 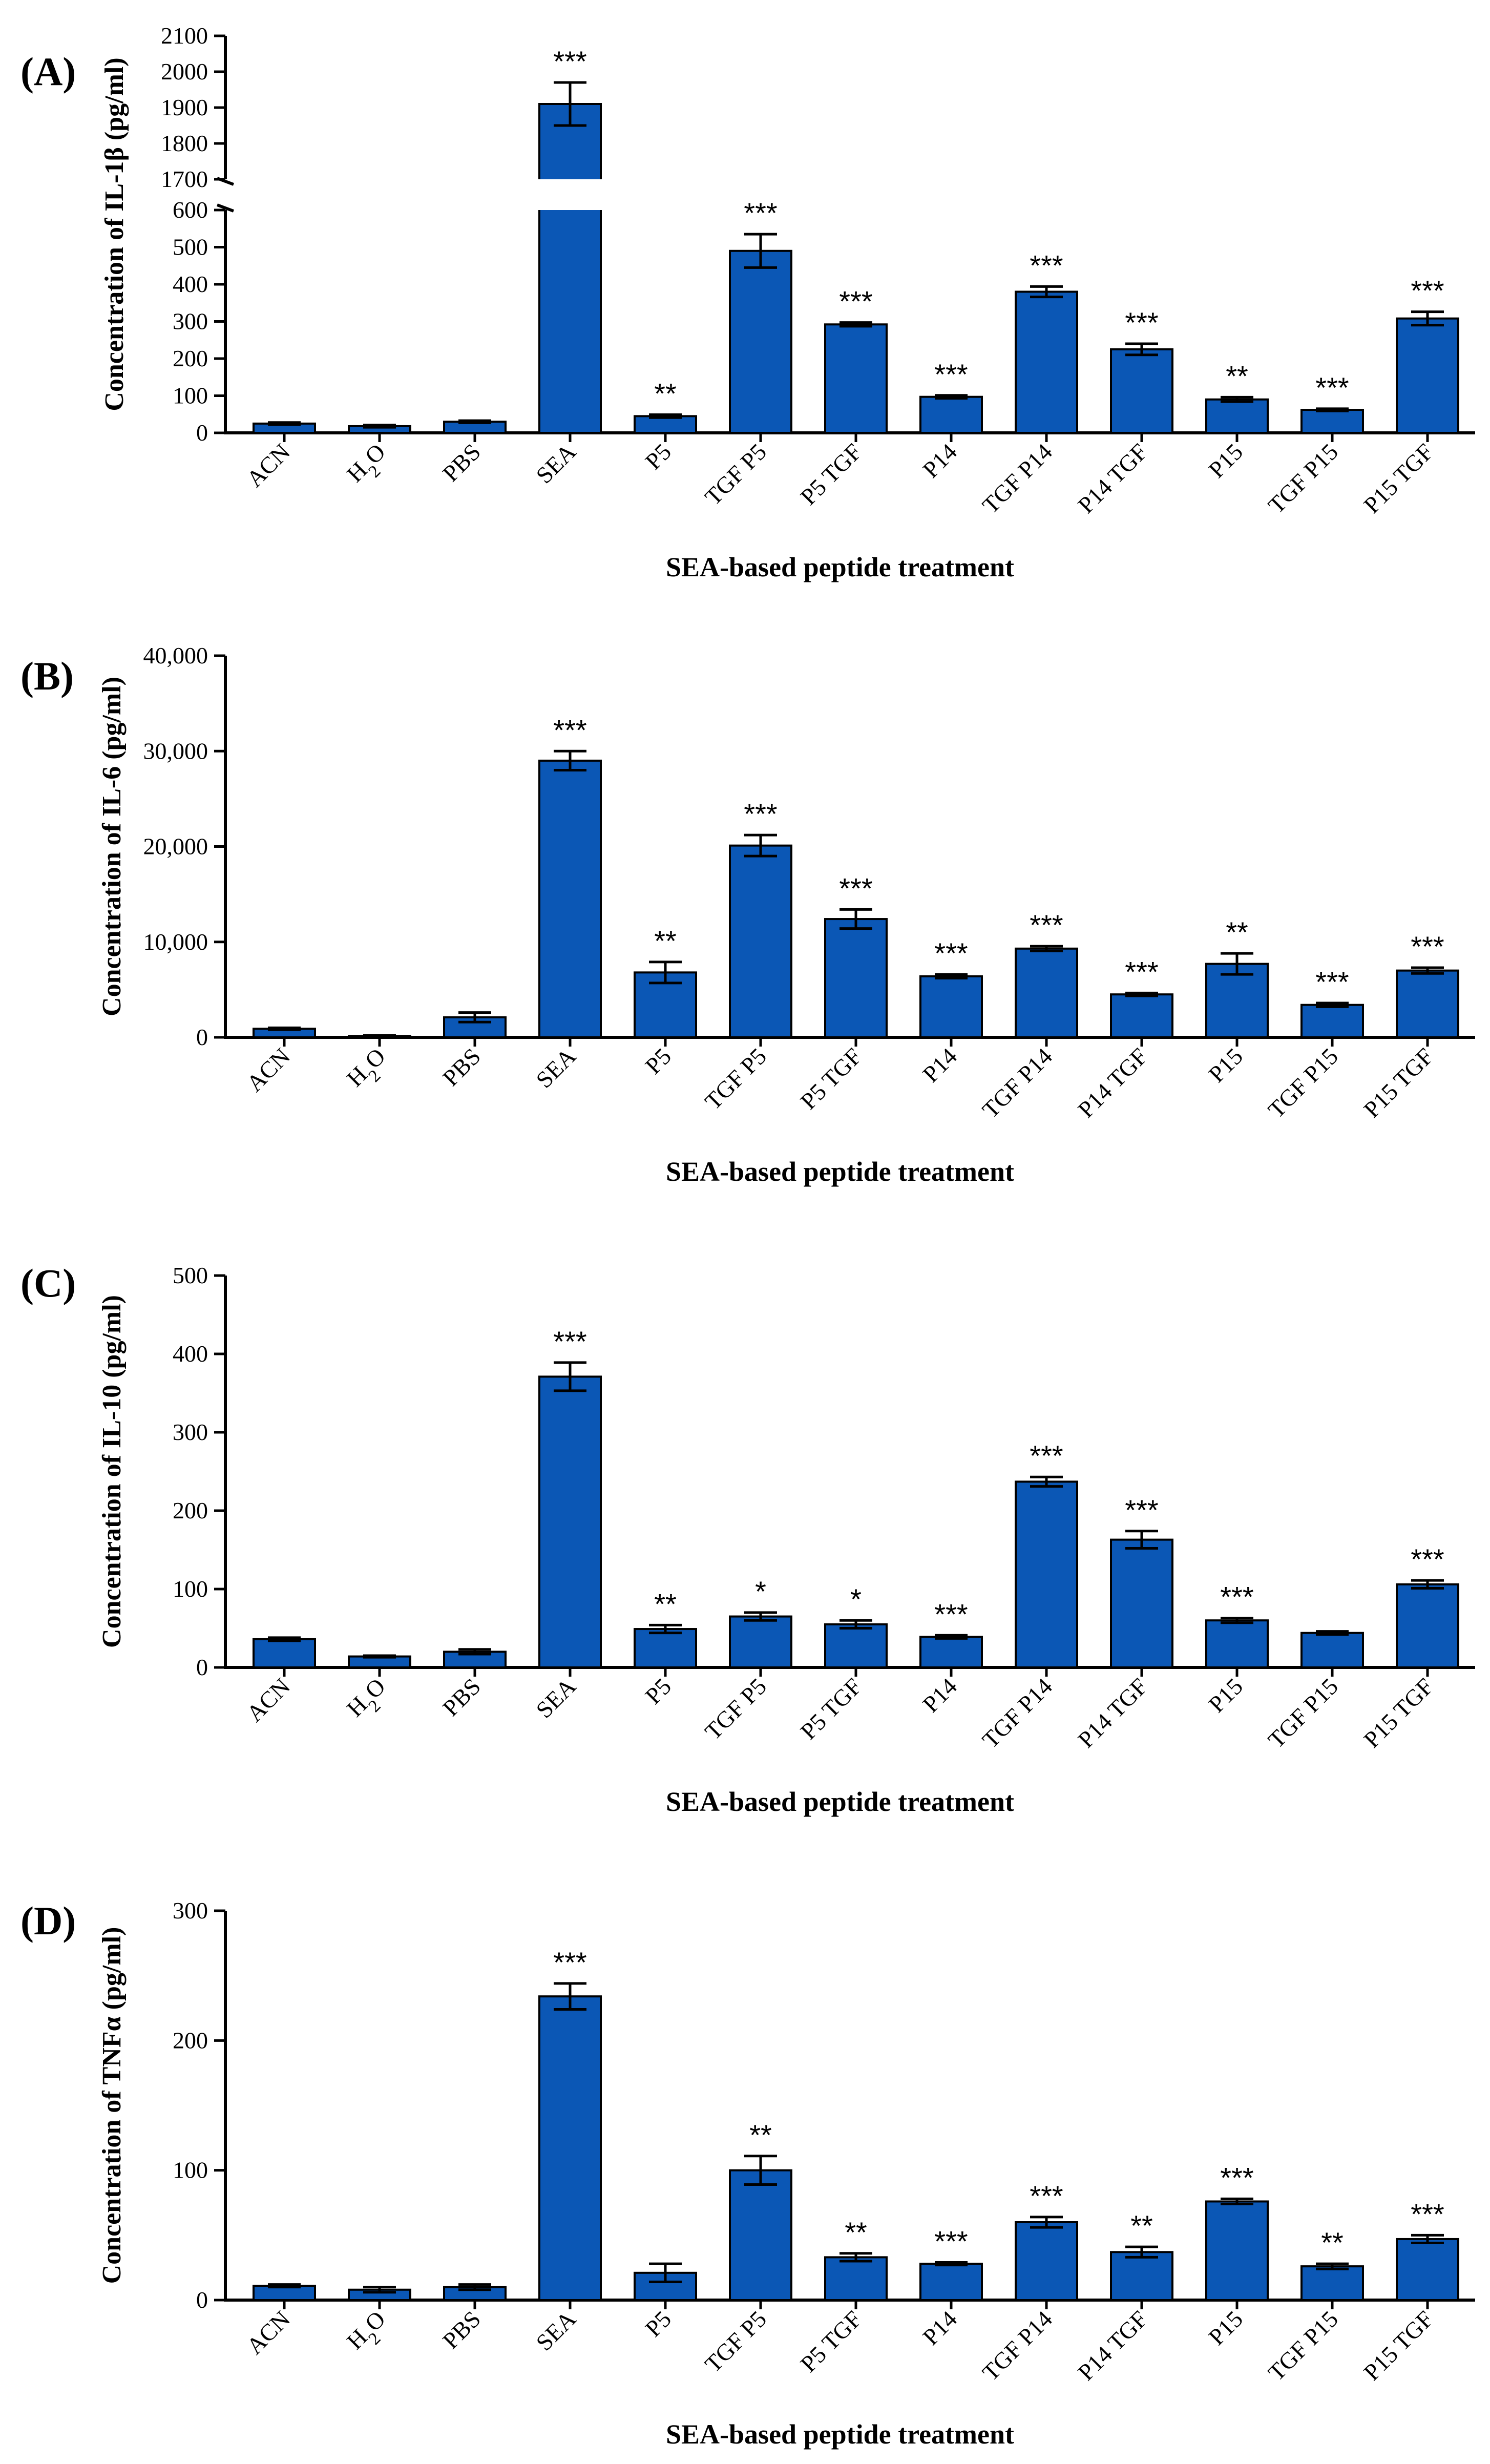 What do you see at coordinates (226, 208) in the screenshot?
I see `axis-break-mark` at bounding box center [226, 208].